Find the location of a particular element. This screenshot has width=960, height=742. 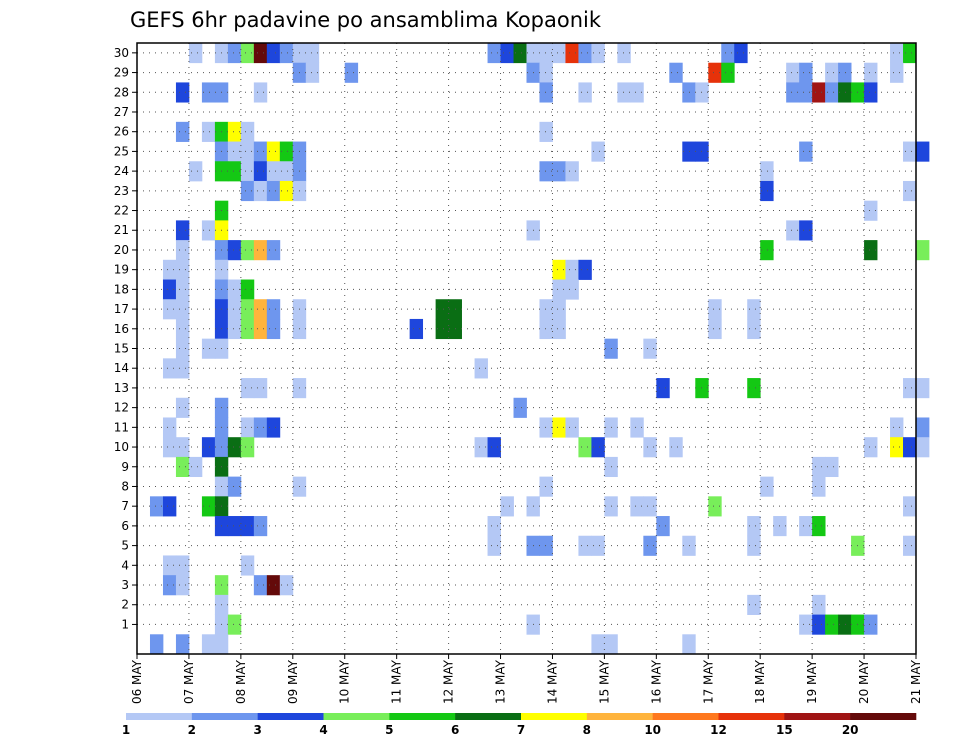

colorbar-label: 12 is located at coordinates (718, 730).